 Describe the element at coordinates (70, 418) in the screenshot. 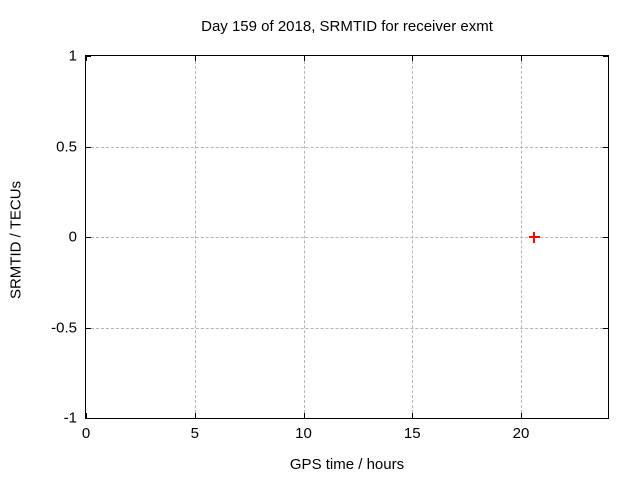

I see `y-tick-label: -1` at that location.